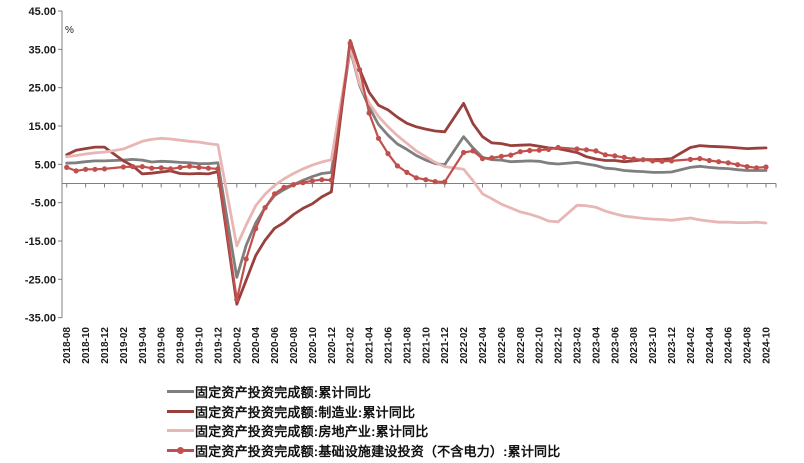  What do you see at coordinates (388, 345) in the screenshot?
I see `x-axis-label: 2021-06` at bounding box center [388, 345].